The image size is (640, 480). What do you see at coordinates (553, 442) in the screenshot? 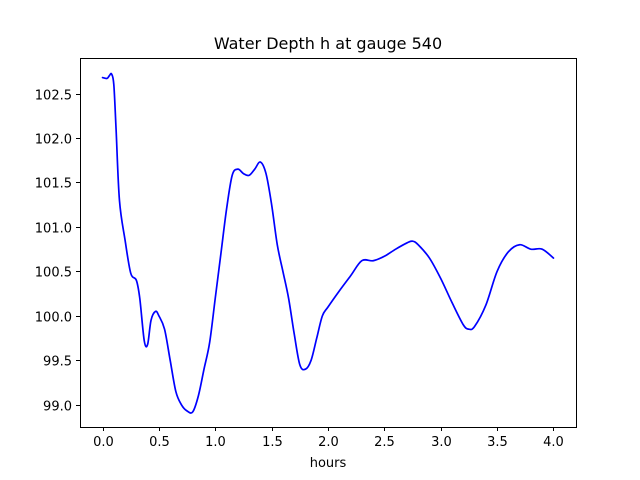
I see `x-tick-label: 4.0` at bounding box center [553, 442].